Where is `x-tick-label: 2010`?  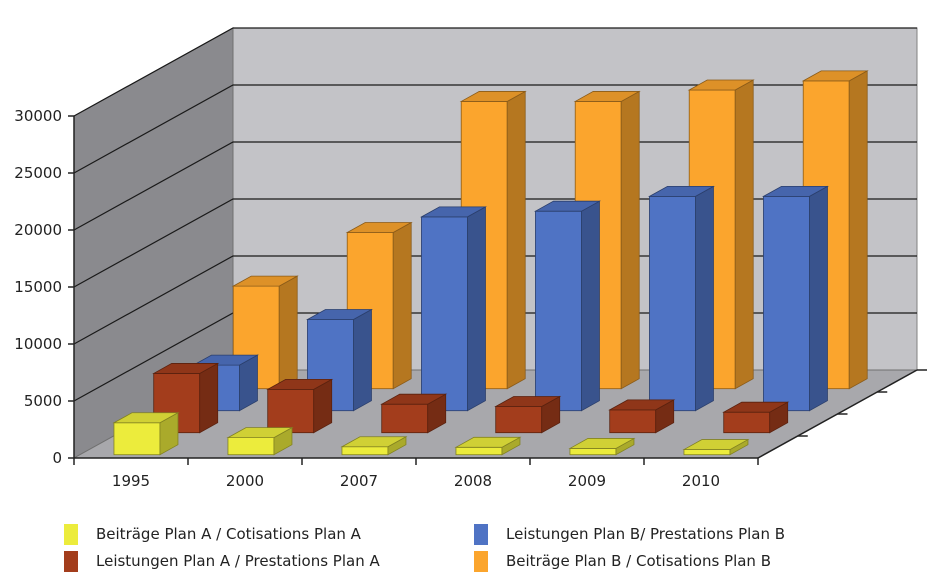
x-tick-label: 2010 is located at coordinates (701, 481).